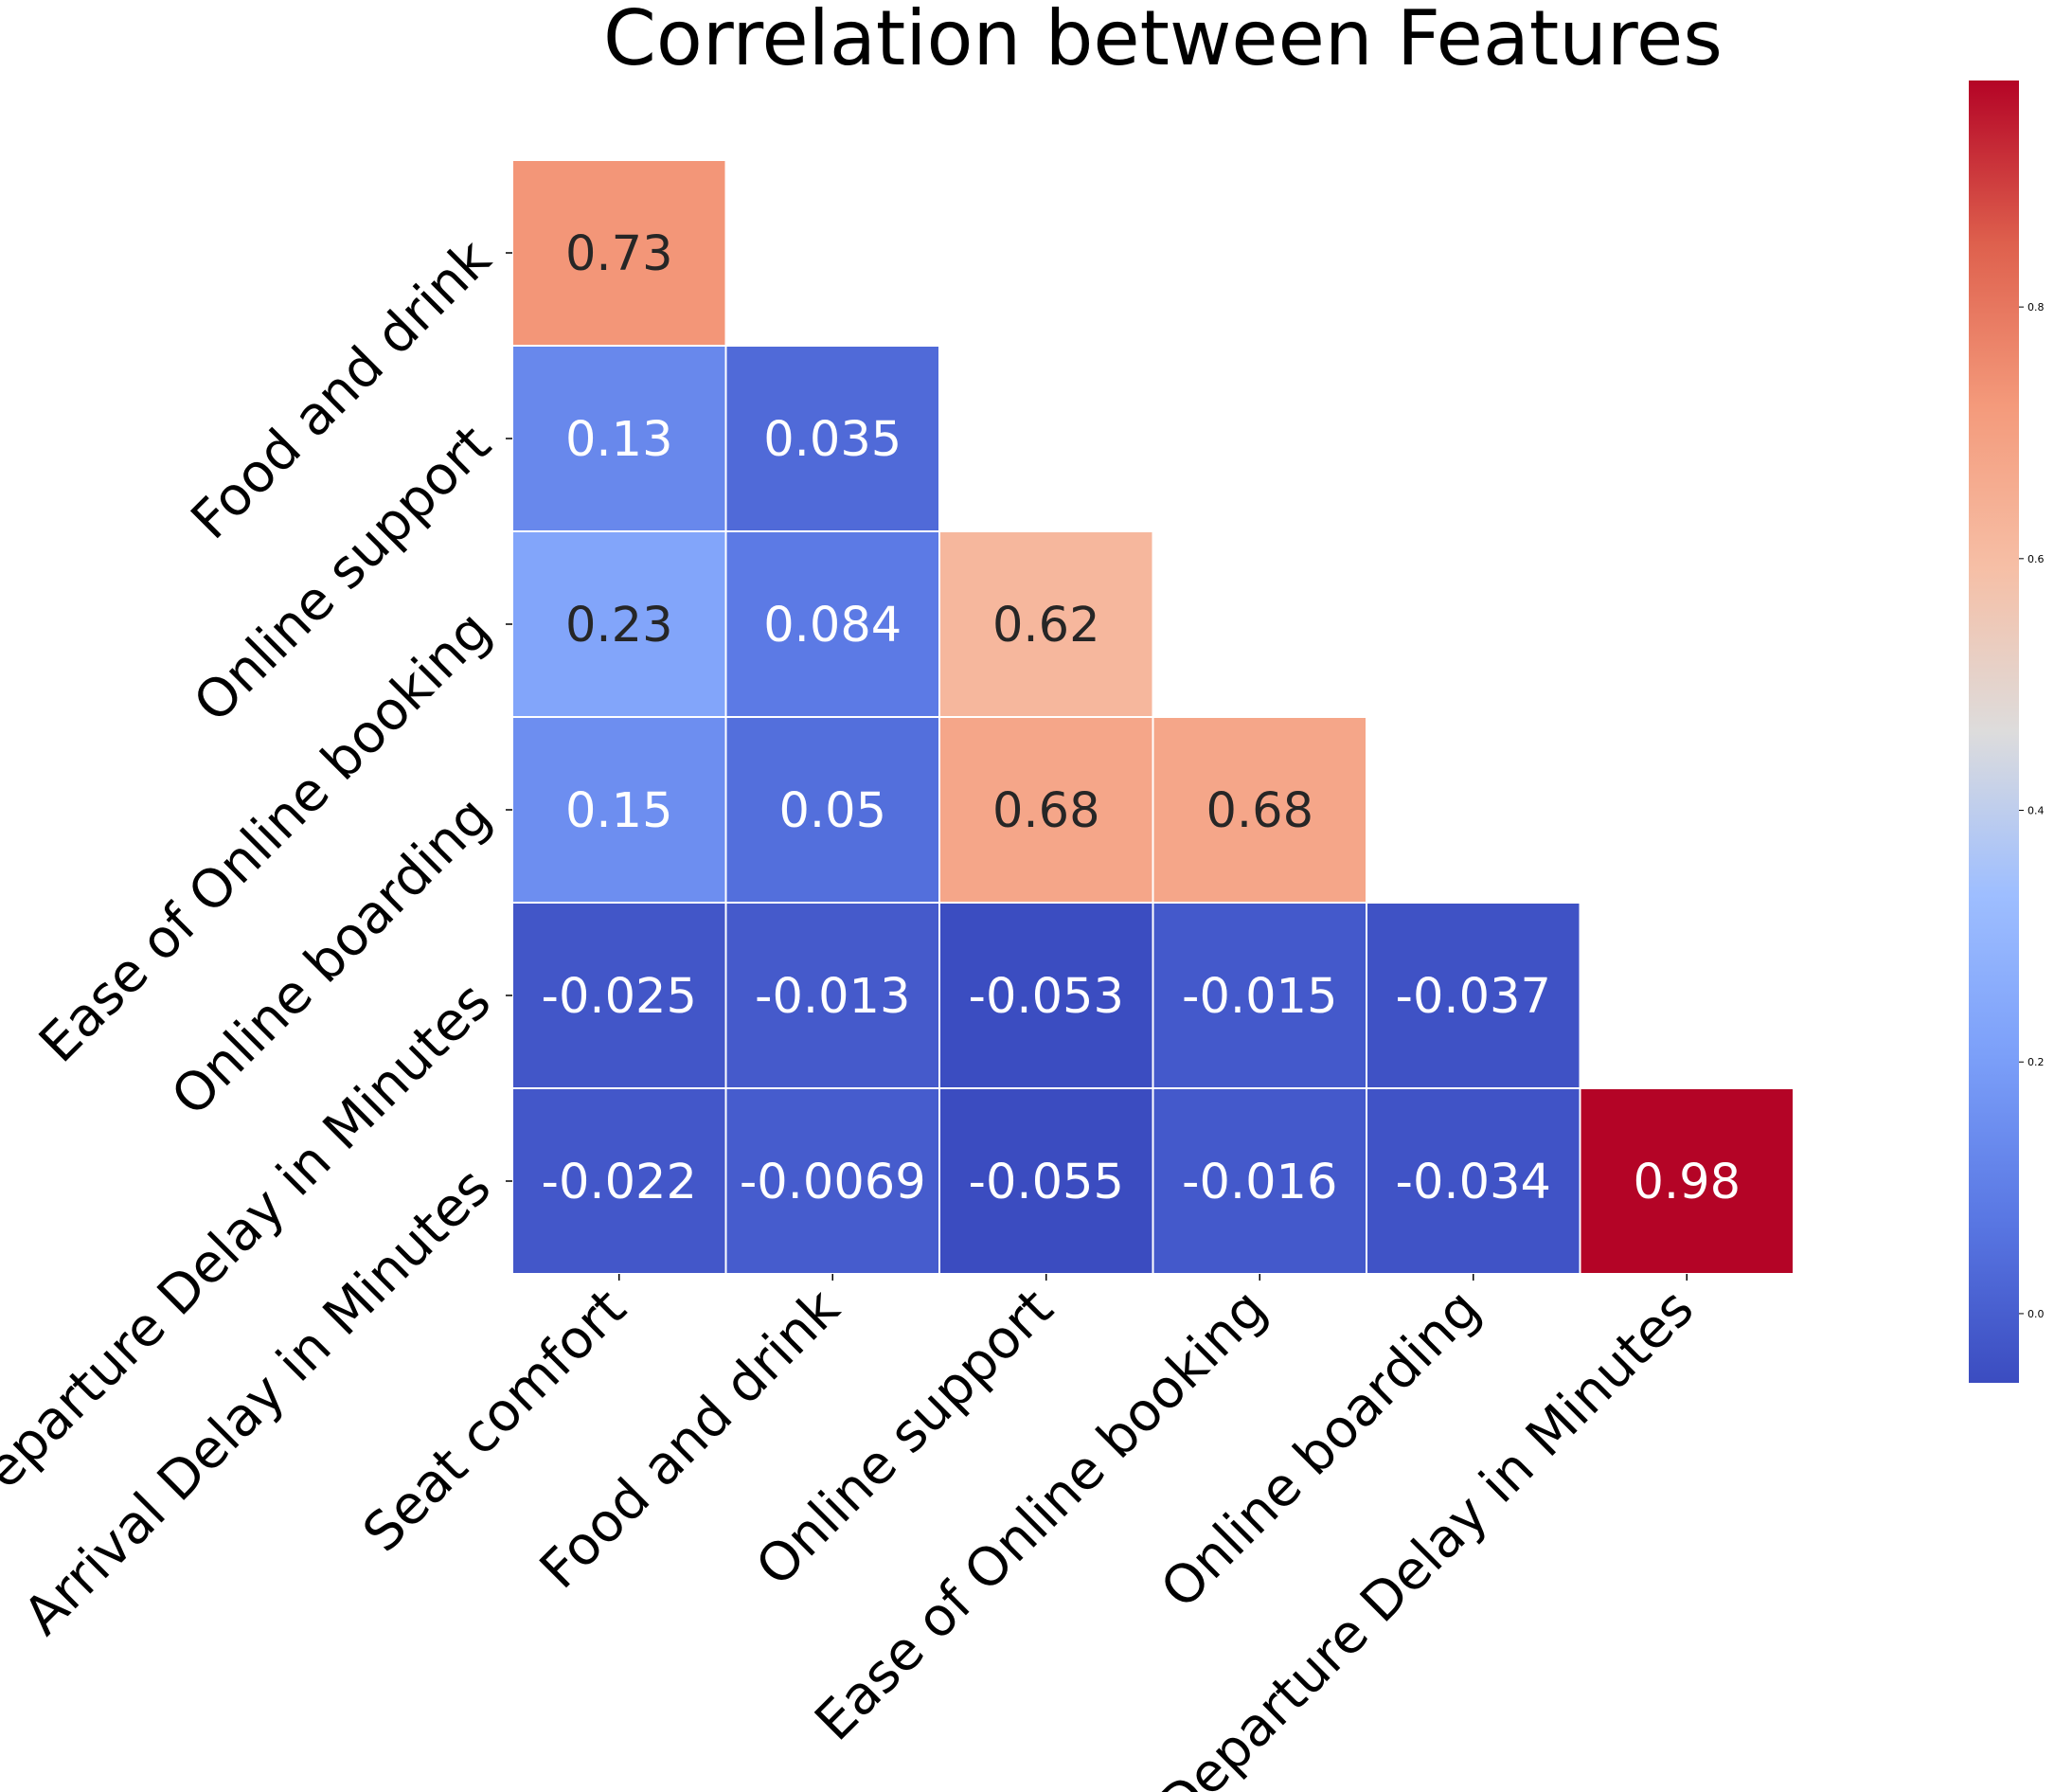 The height and width of the screenshot is (1792, 2072). Describe the element at coordinates (2036, 559) in the screenshot. I see `colorbar-tick-label: 0.6` at that location.